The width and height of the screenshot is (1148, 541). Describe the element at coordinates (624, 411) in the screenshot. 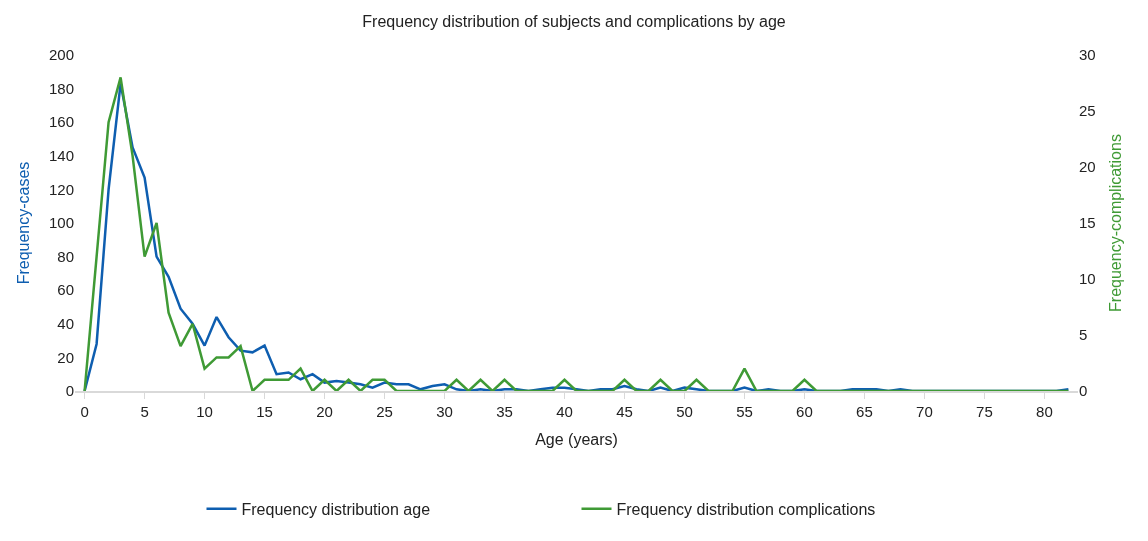

I see `x-tick-label: 45` at that location.